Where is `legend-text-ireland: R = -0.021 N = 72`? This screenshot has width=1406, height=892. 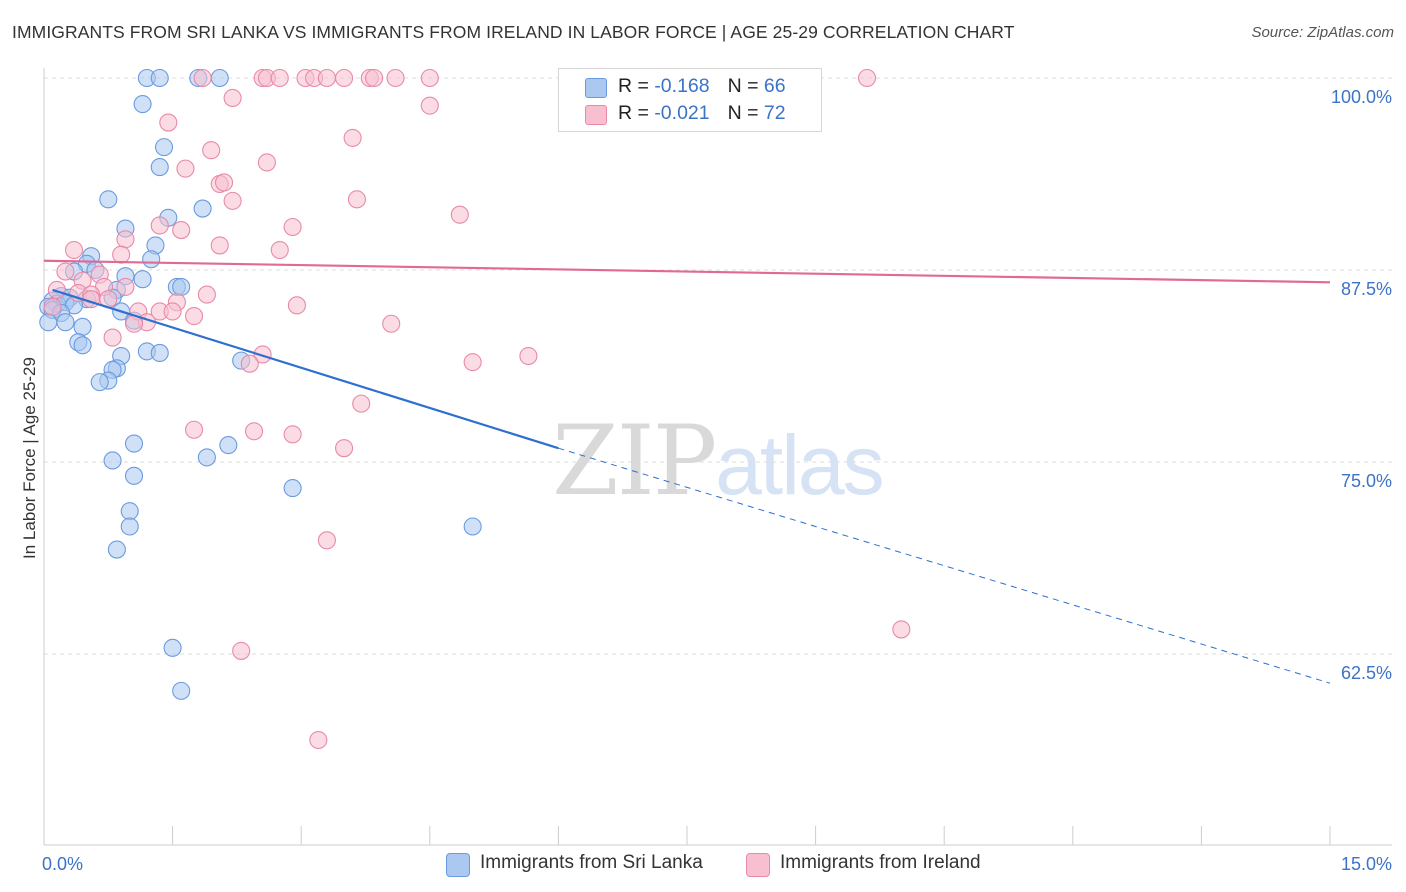
legend-text-ireland: R = -0.021 N = 72 is located at coordinates (702, 113).